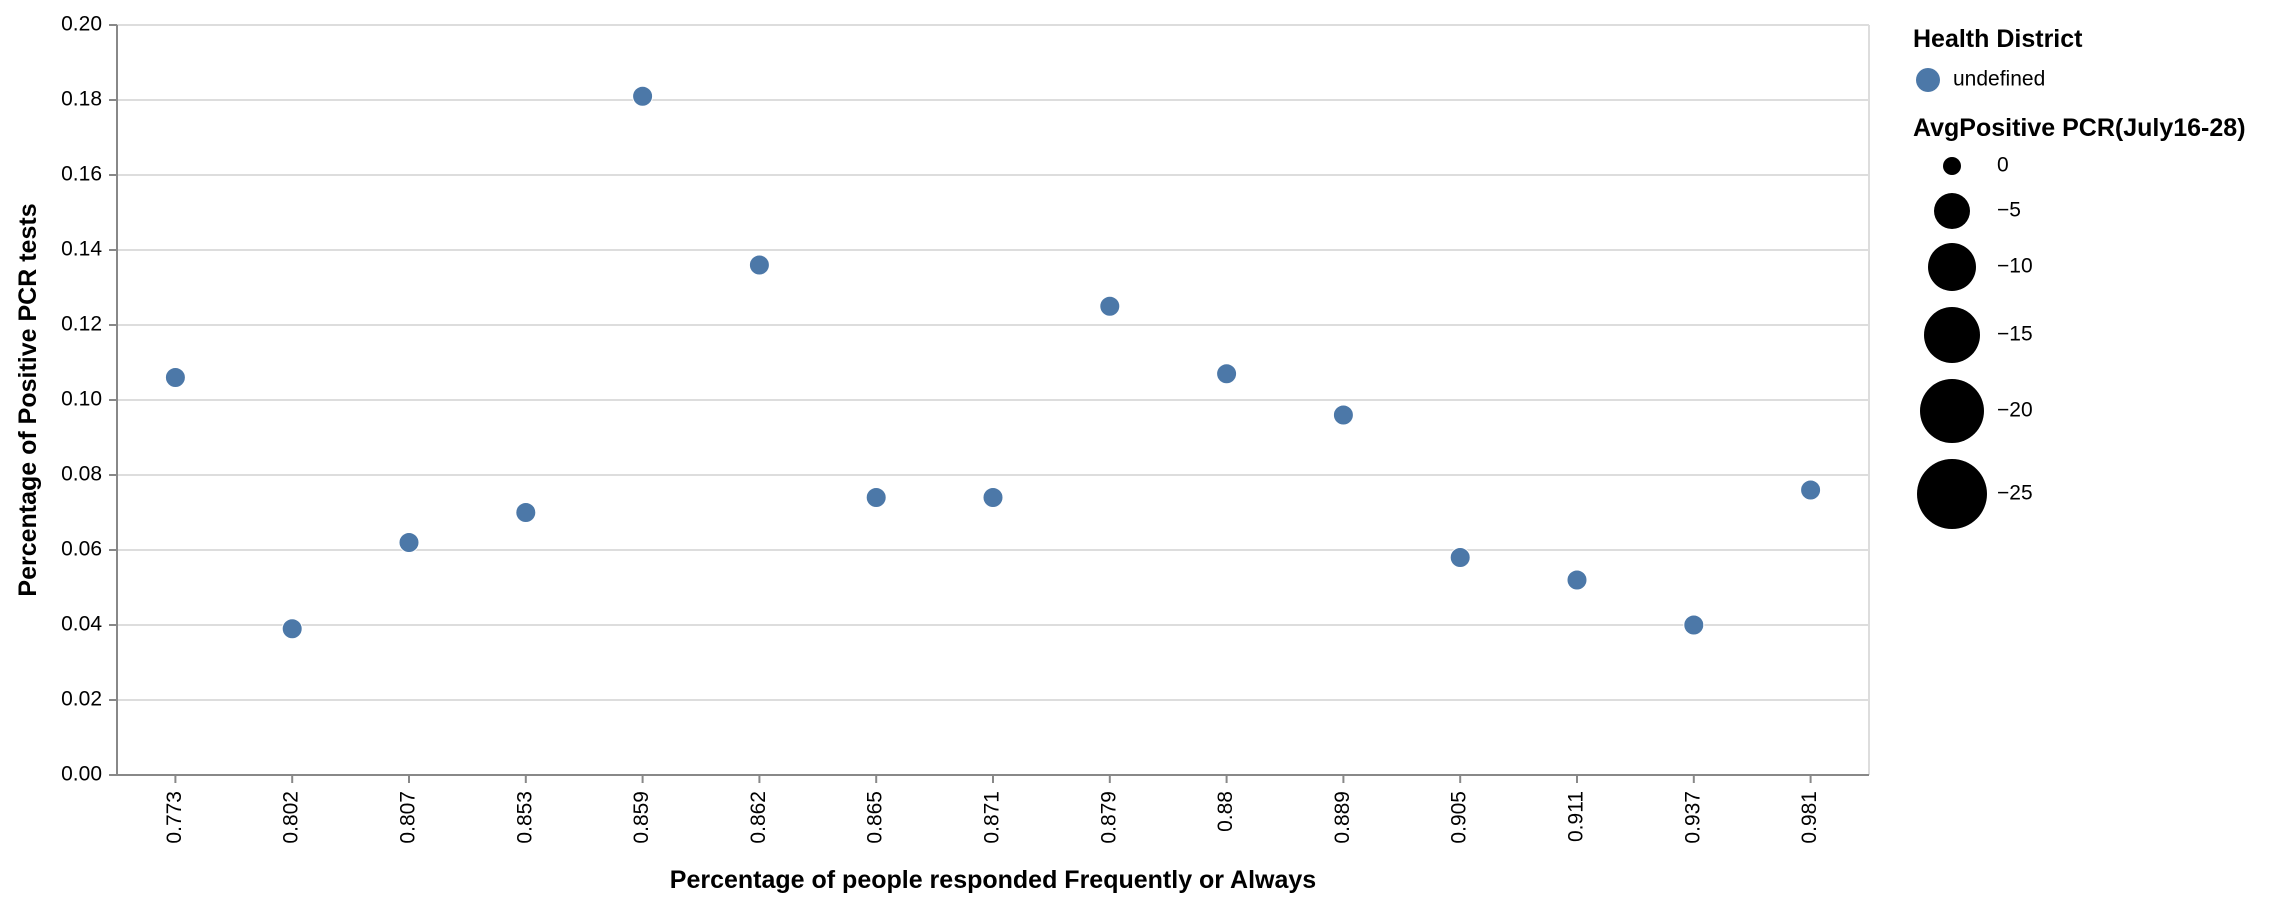 Image resolution: width=2292 pixels, height=907 pixels. What do you see at coordinates (524, 817) in the screenshot?
I see `x-tick-label: 0.853` at bounding box center [524, 817].